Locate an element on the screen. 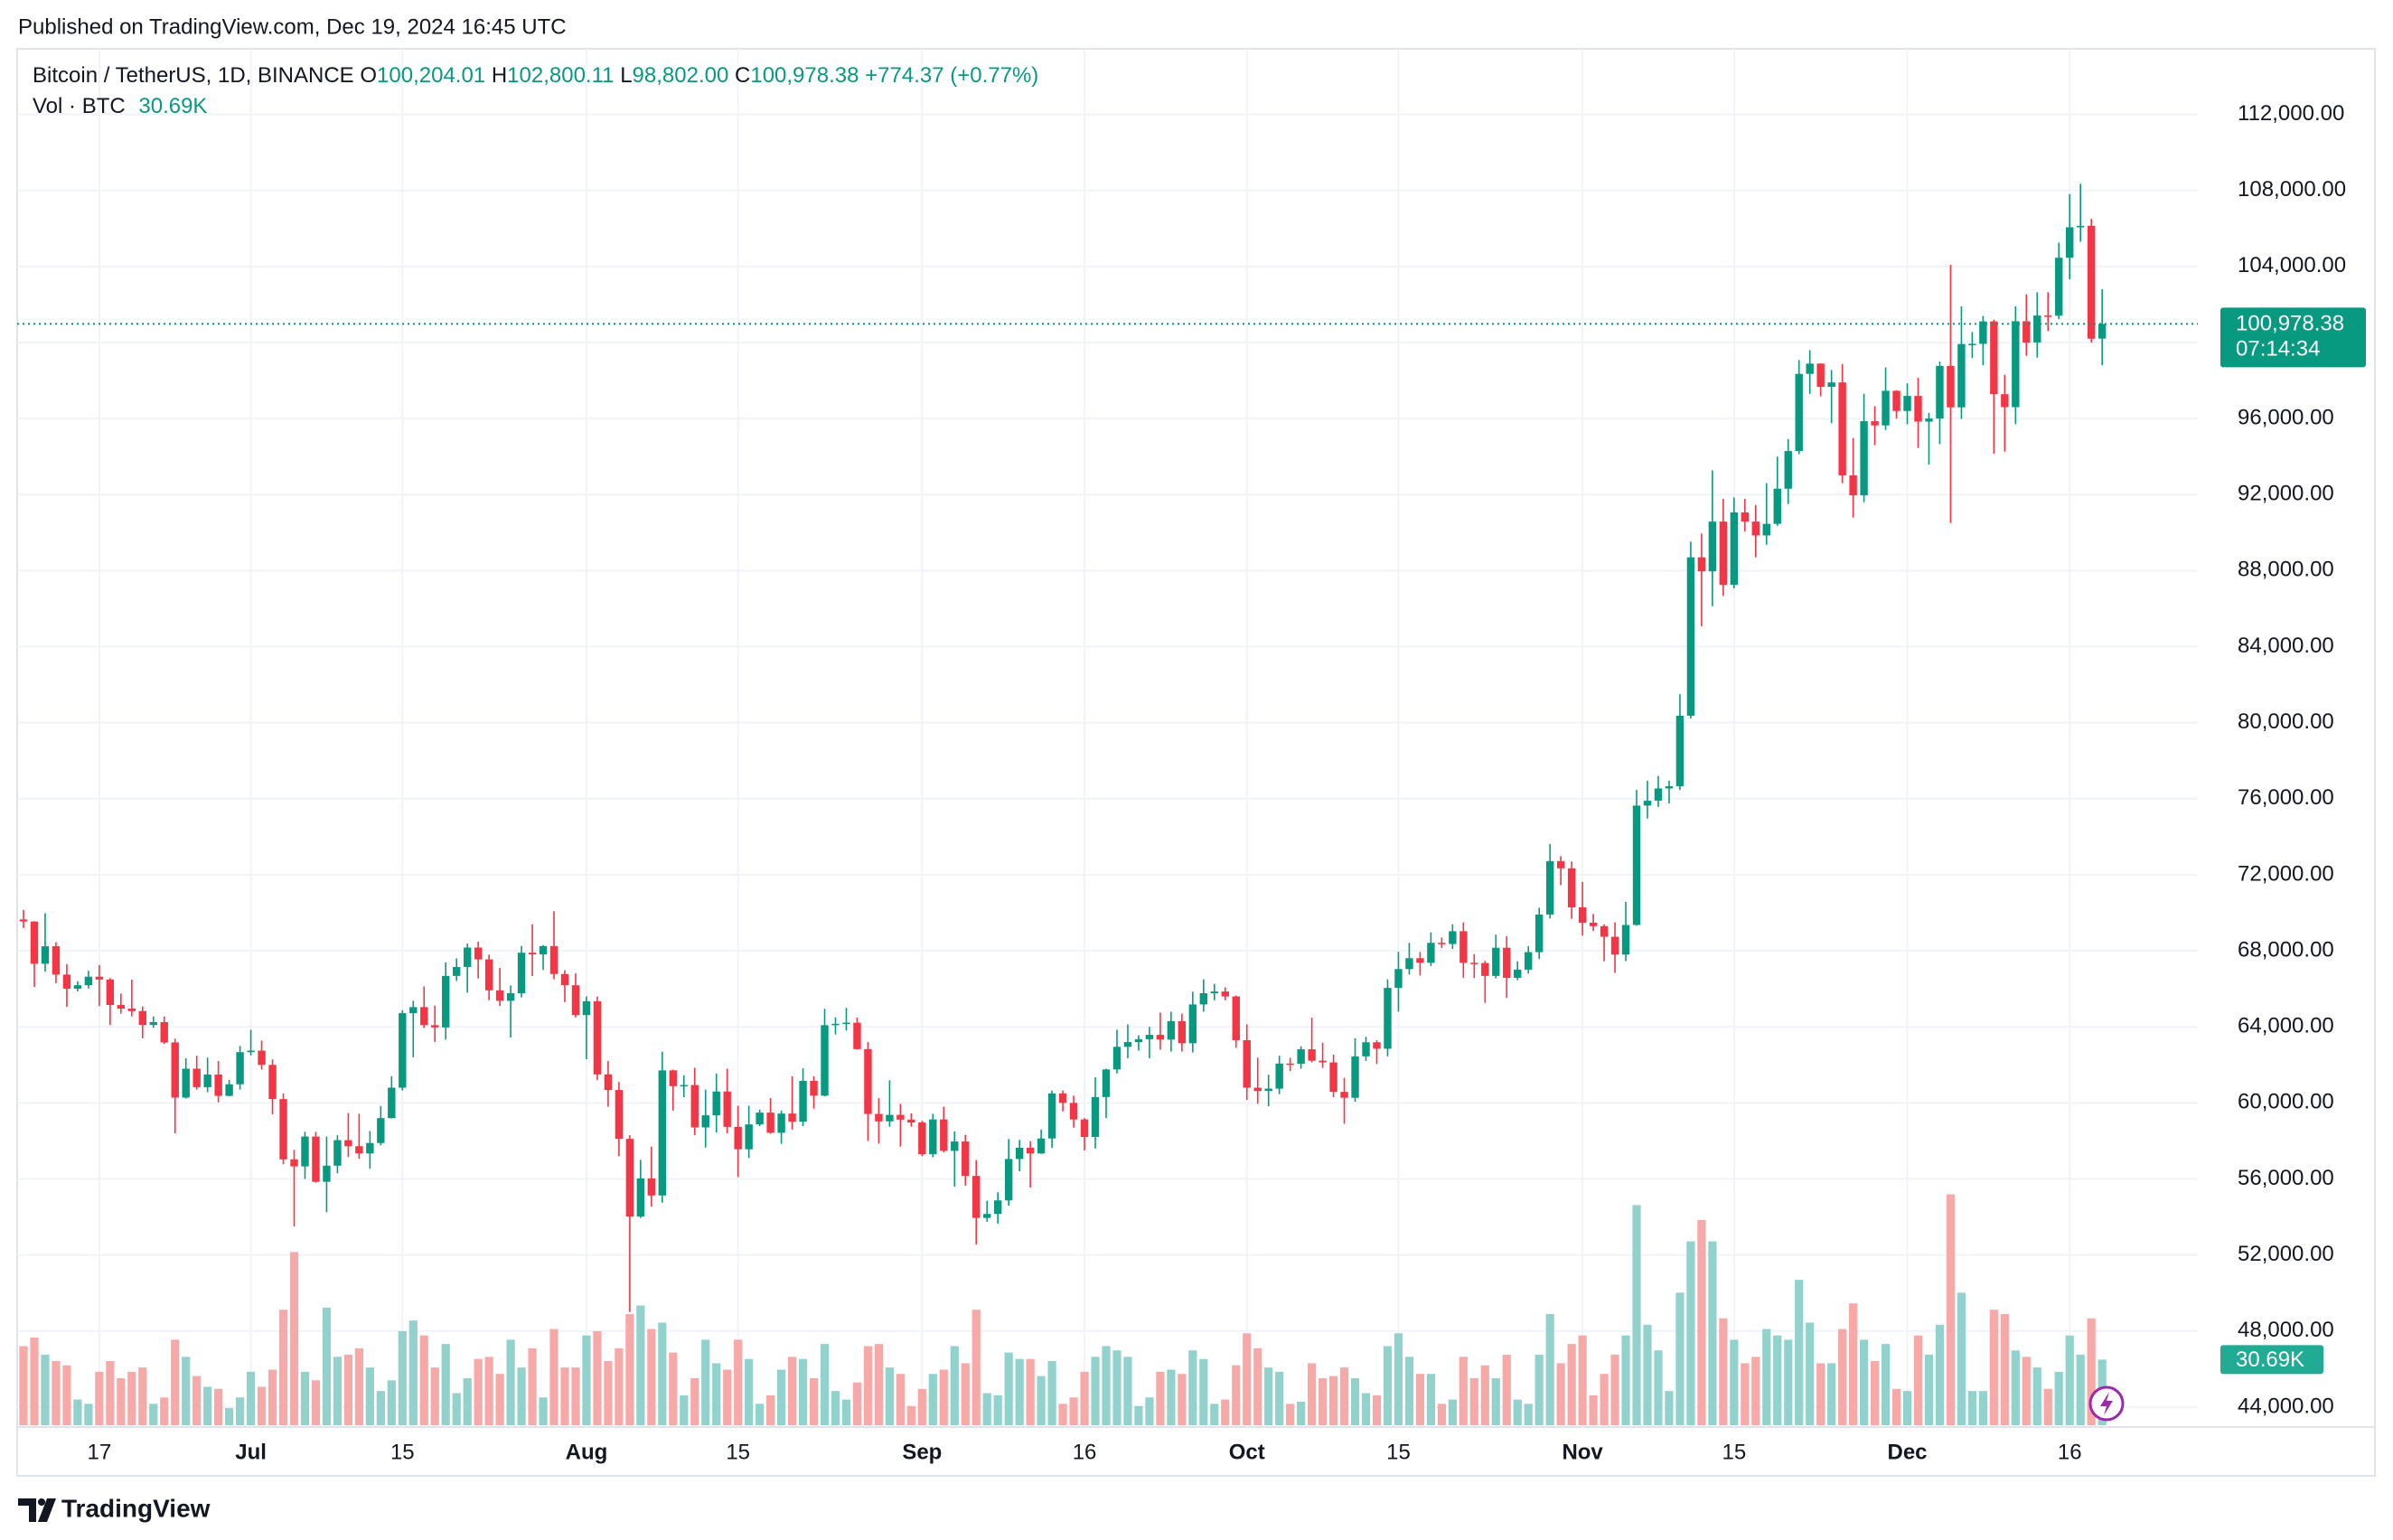 This screenshot has height=1540, width=2393. logo-slash is located at coordinates (47, 1510).